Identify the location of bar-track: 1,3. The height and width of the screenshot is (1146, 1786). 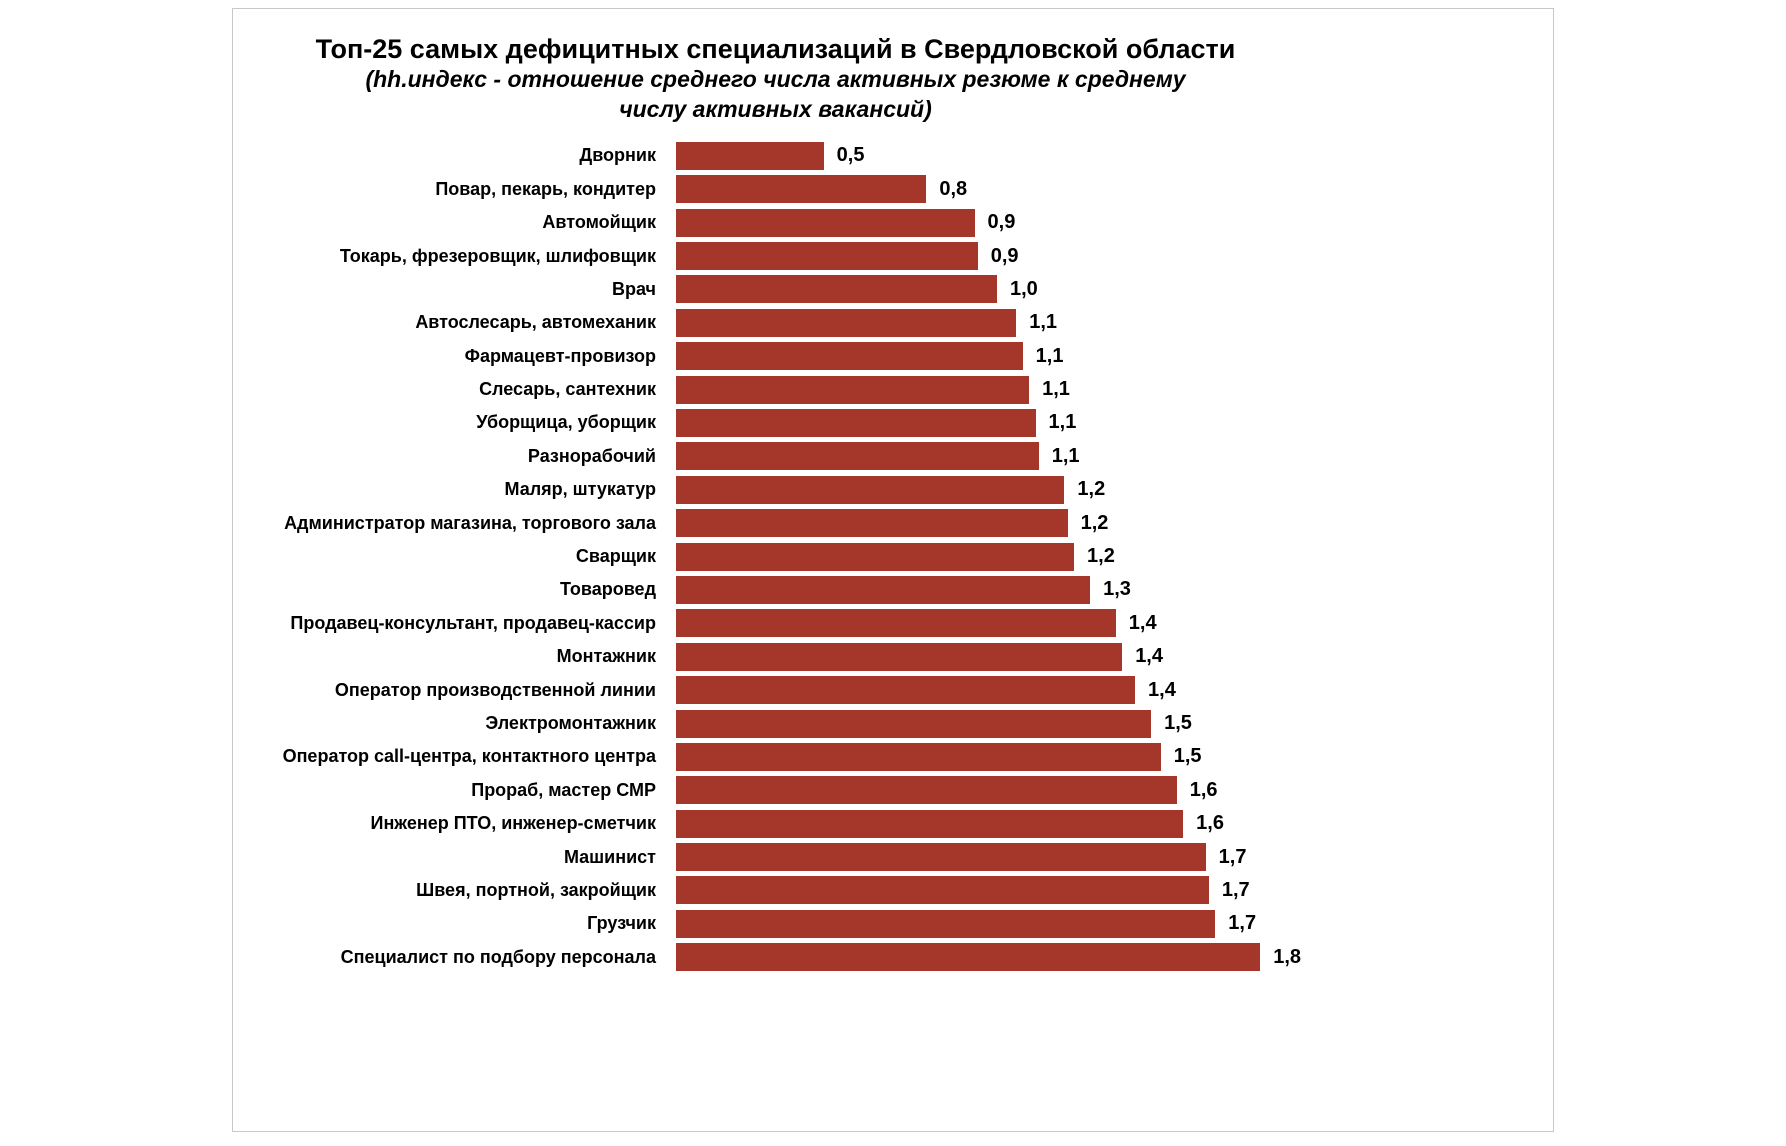
(997, 589).